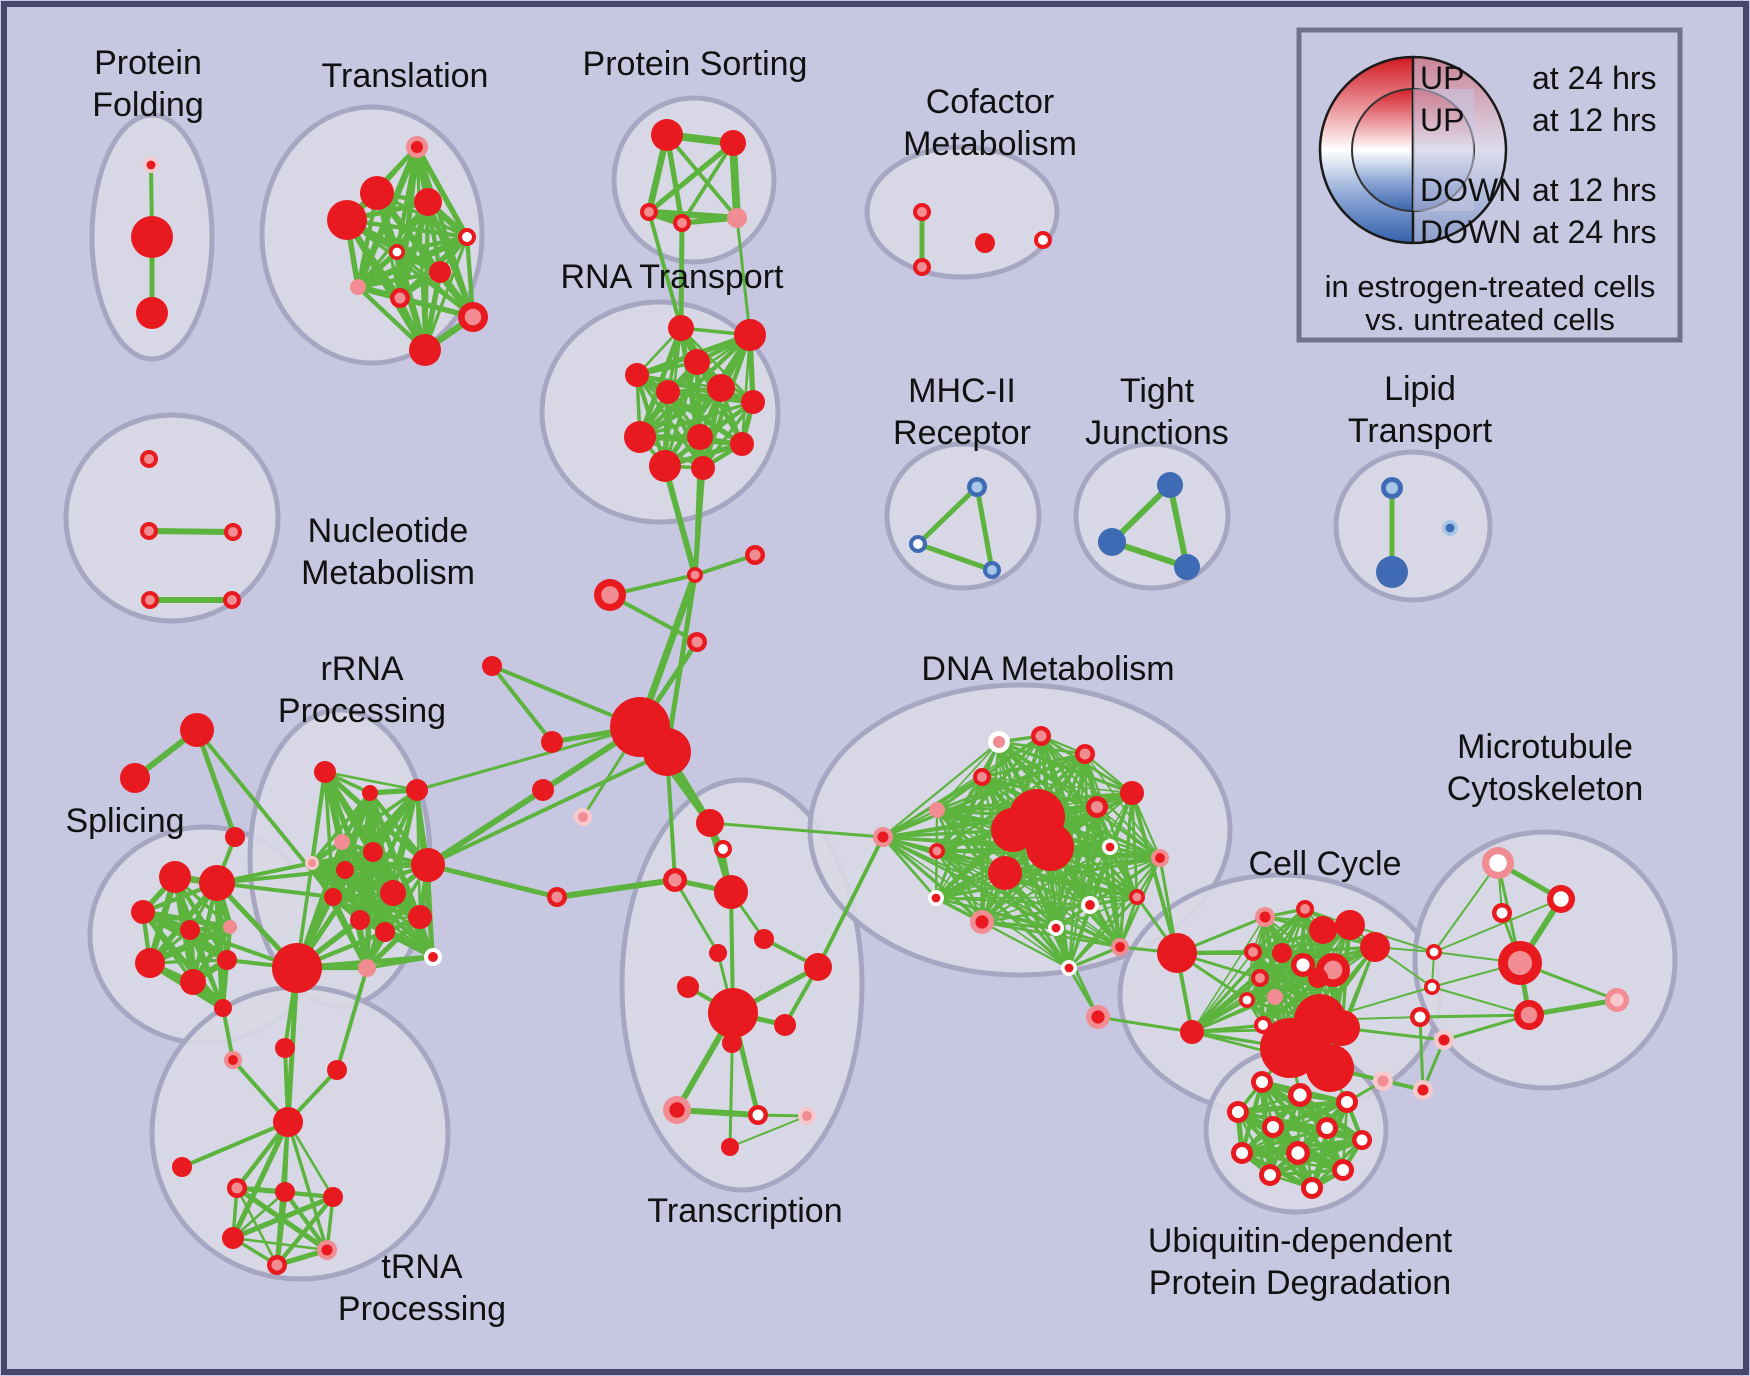 This screenshot has width=1750, height=1376. Describe the element at coordinates (358, 287) in the screenshot. I see `node-tr8` at that location.